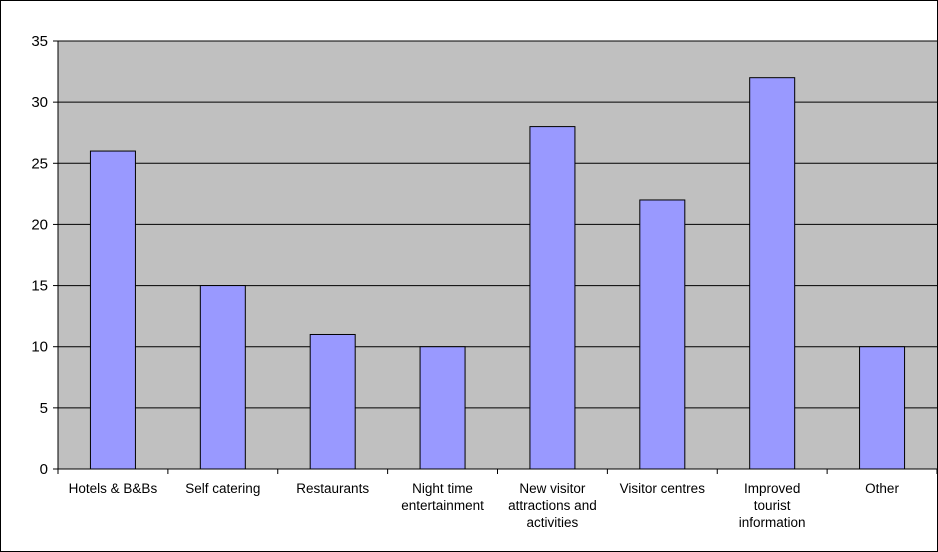 The image size is (938, 552). Describe the element at coordinates (882, 488) in the screenshot. I see `x-category-label: Other` at that location.